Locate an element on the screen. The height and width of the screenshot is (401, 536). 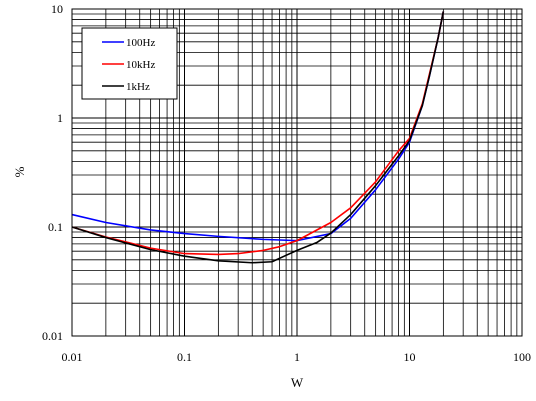
legend-label-10kHz: 10kHz is located at coordinates (140, 65).